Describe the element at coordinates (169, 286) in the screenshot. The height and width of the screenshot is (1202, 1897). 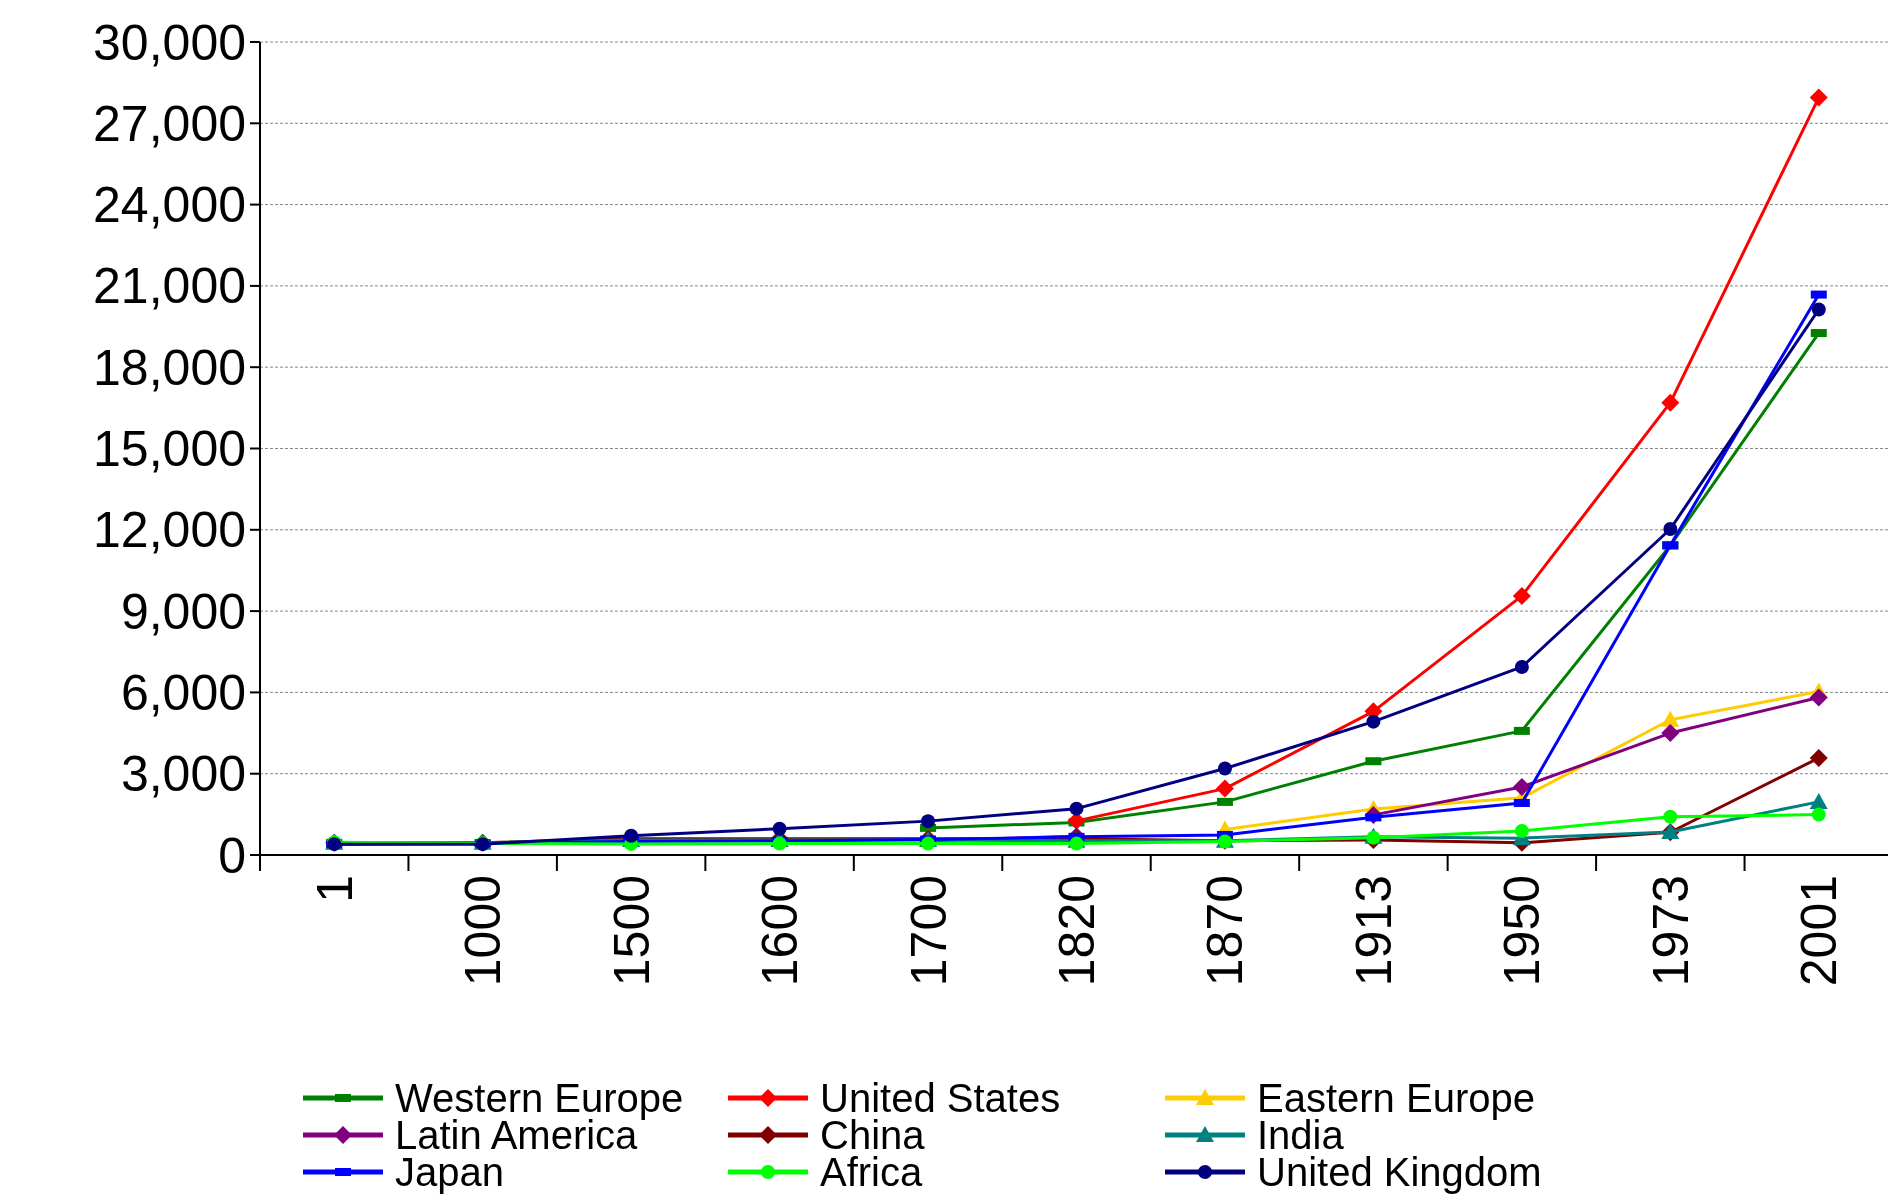
I see `y-tick-label: 21,000` at that location.